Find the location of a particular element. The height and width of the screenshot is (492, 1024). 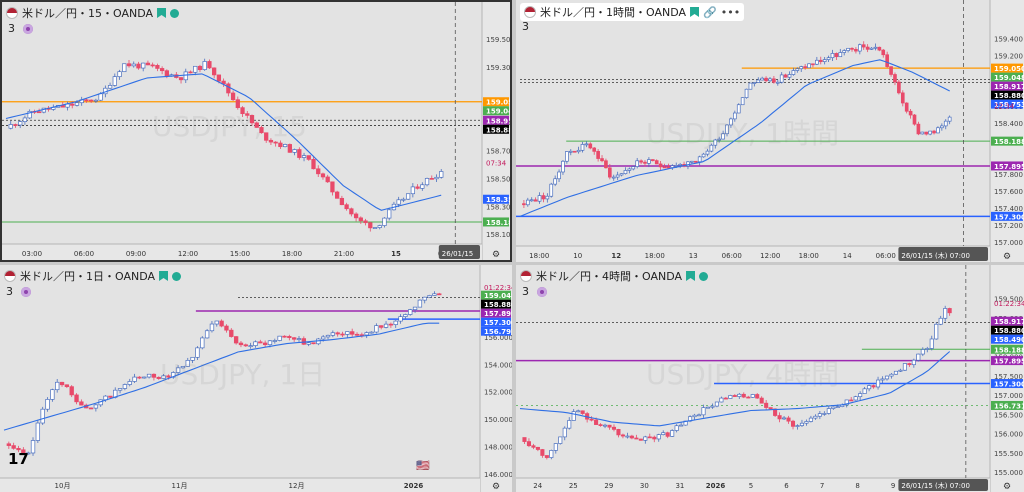

symbol-header-1h: 米ドル／円・1時間・OANDA 🔗 ••• is located at coordinates (632, 12).